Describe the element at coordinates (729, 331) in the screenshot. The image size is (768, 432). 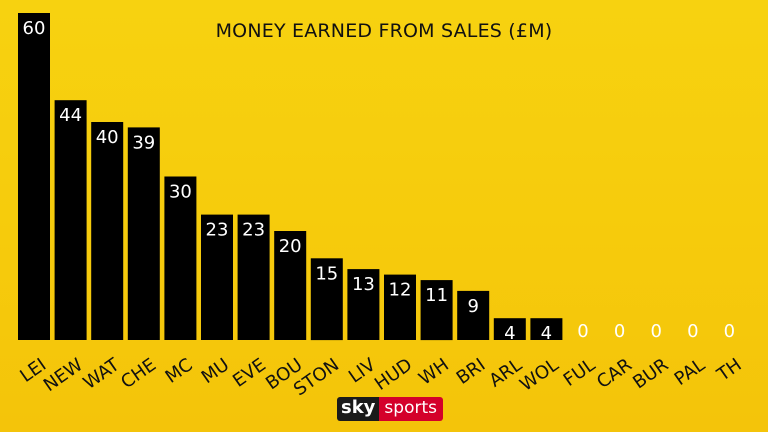
I see `value-label-th: 0` at that location.